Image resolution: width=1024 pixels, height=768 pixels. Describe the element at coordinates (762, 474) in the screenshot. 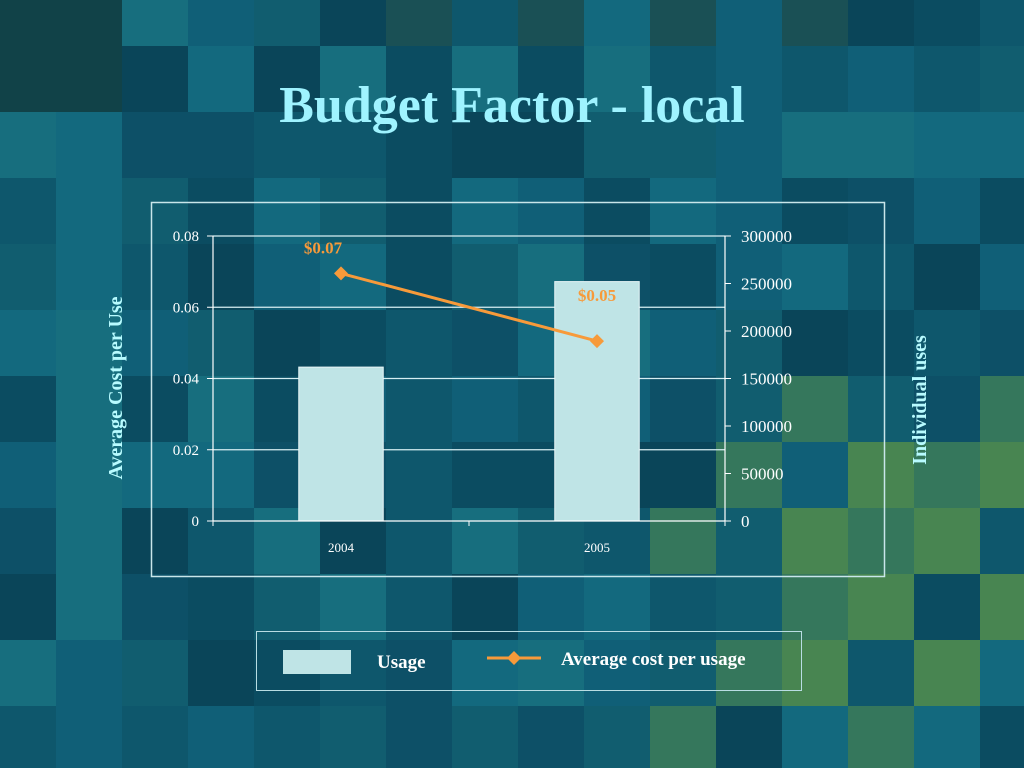

I see `y2-tick-label: 50000` at that location.